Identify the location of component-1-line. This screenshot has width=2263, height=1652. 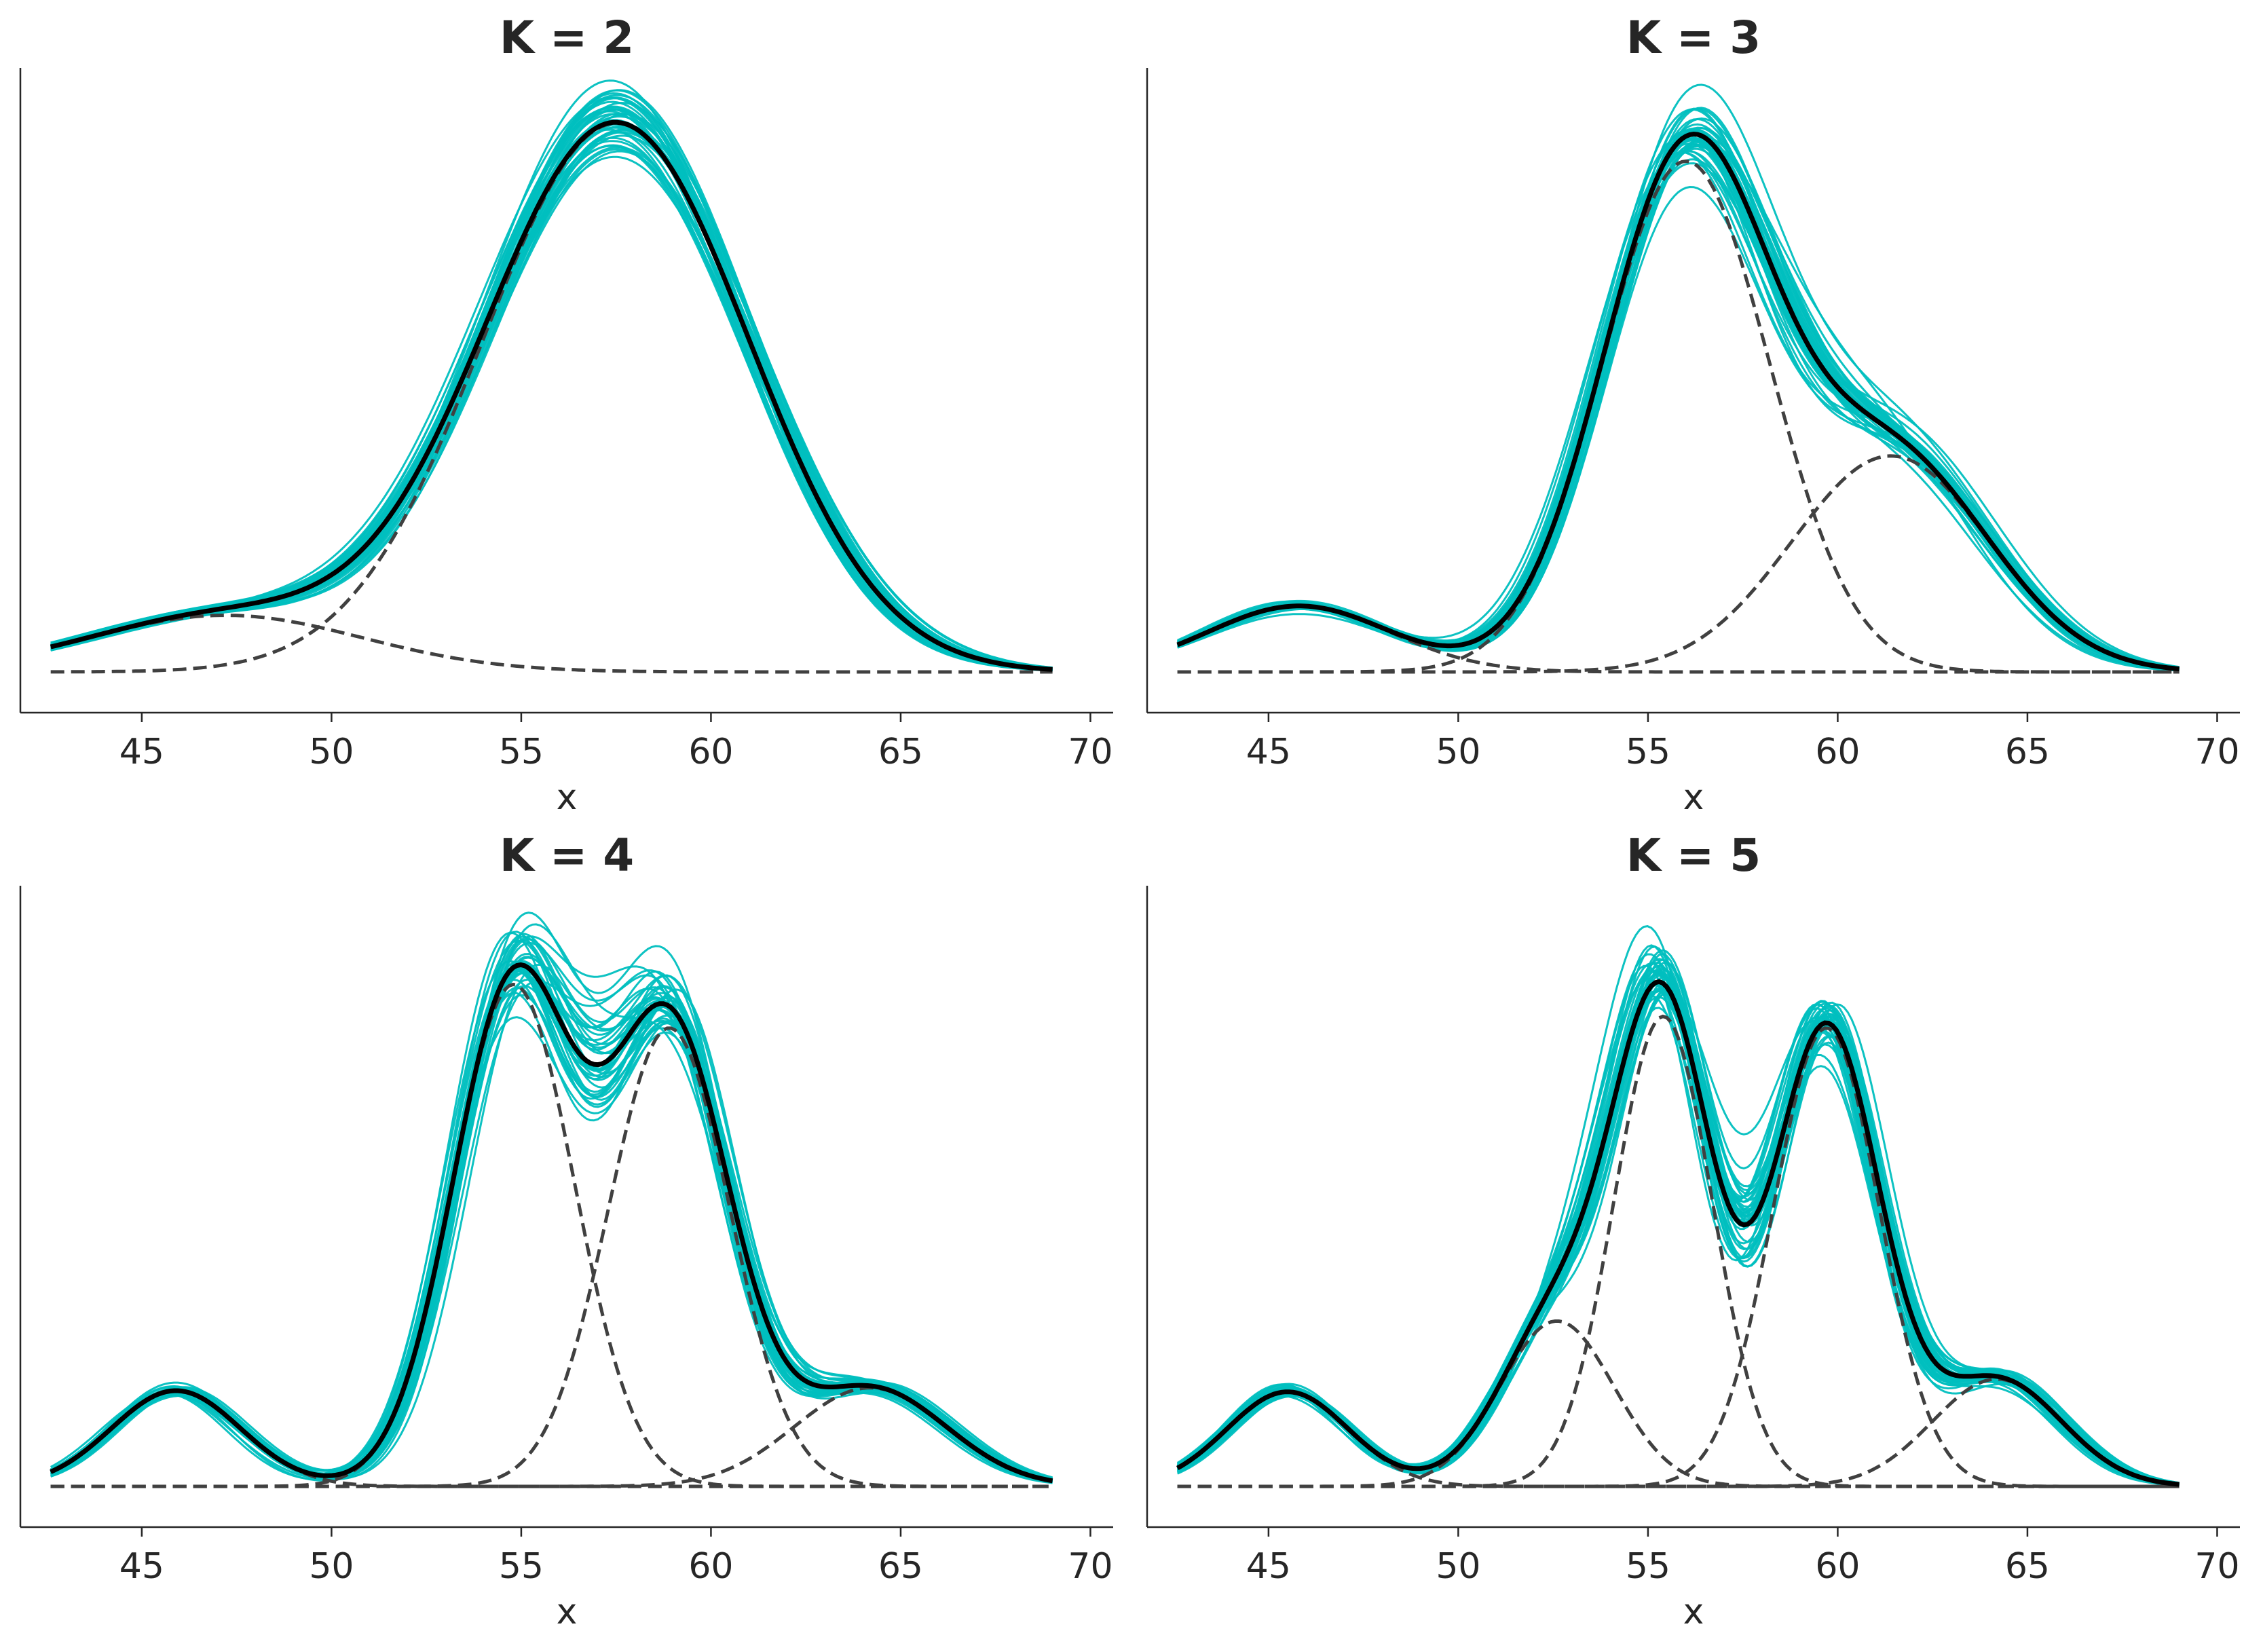
(552, 644).